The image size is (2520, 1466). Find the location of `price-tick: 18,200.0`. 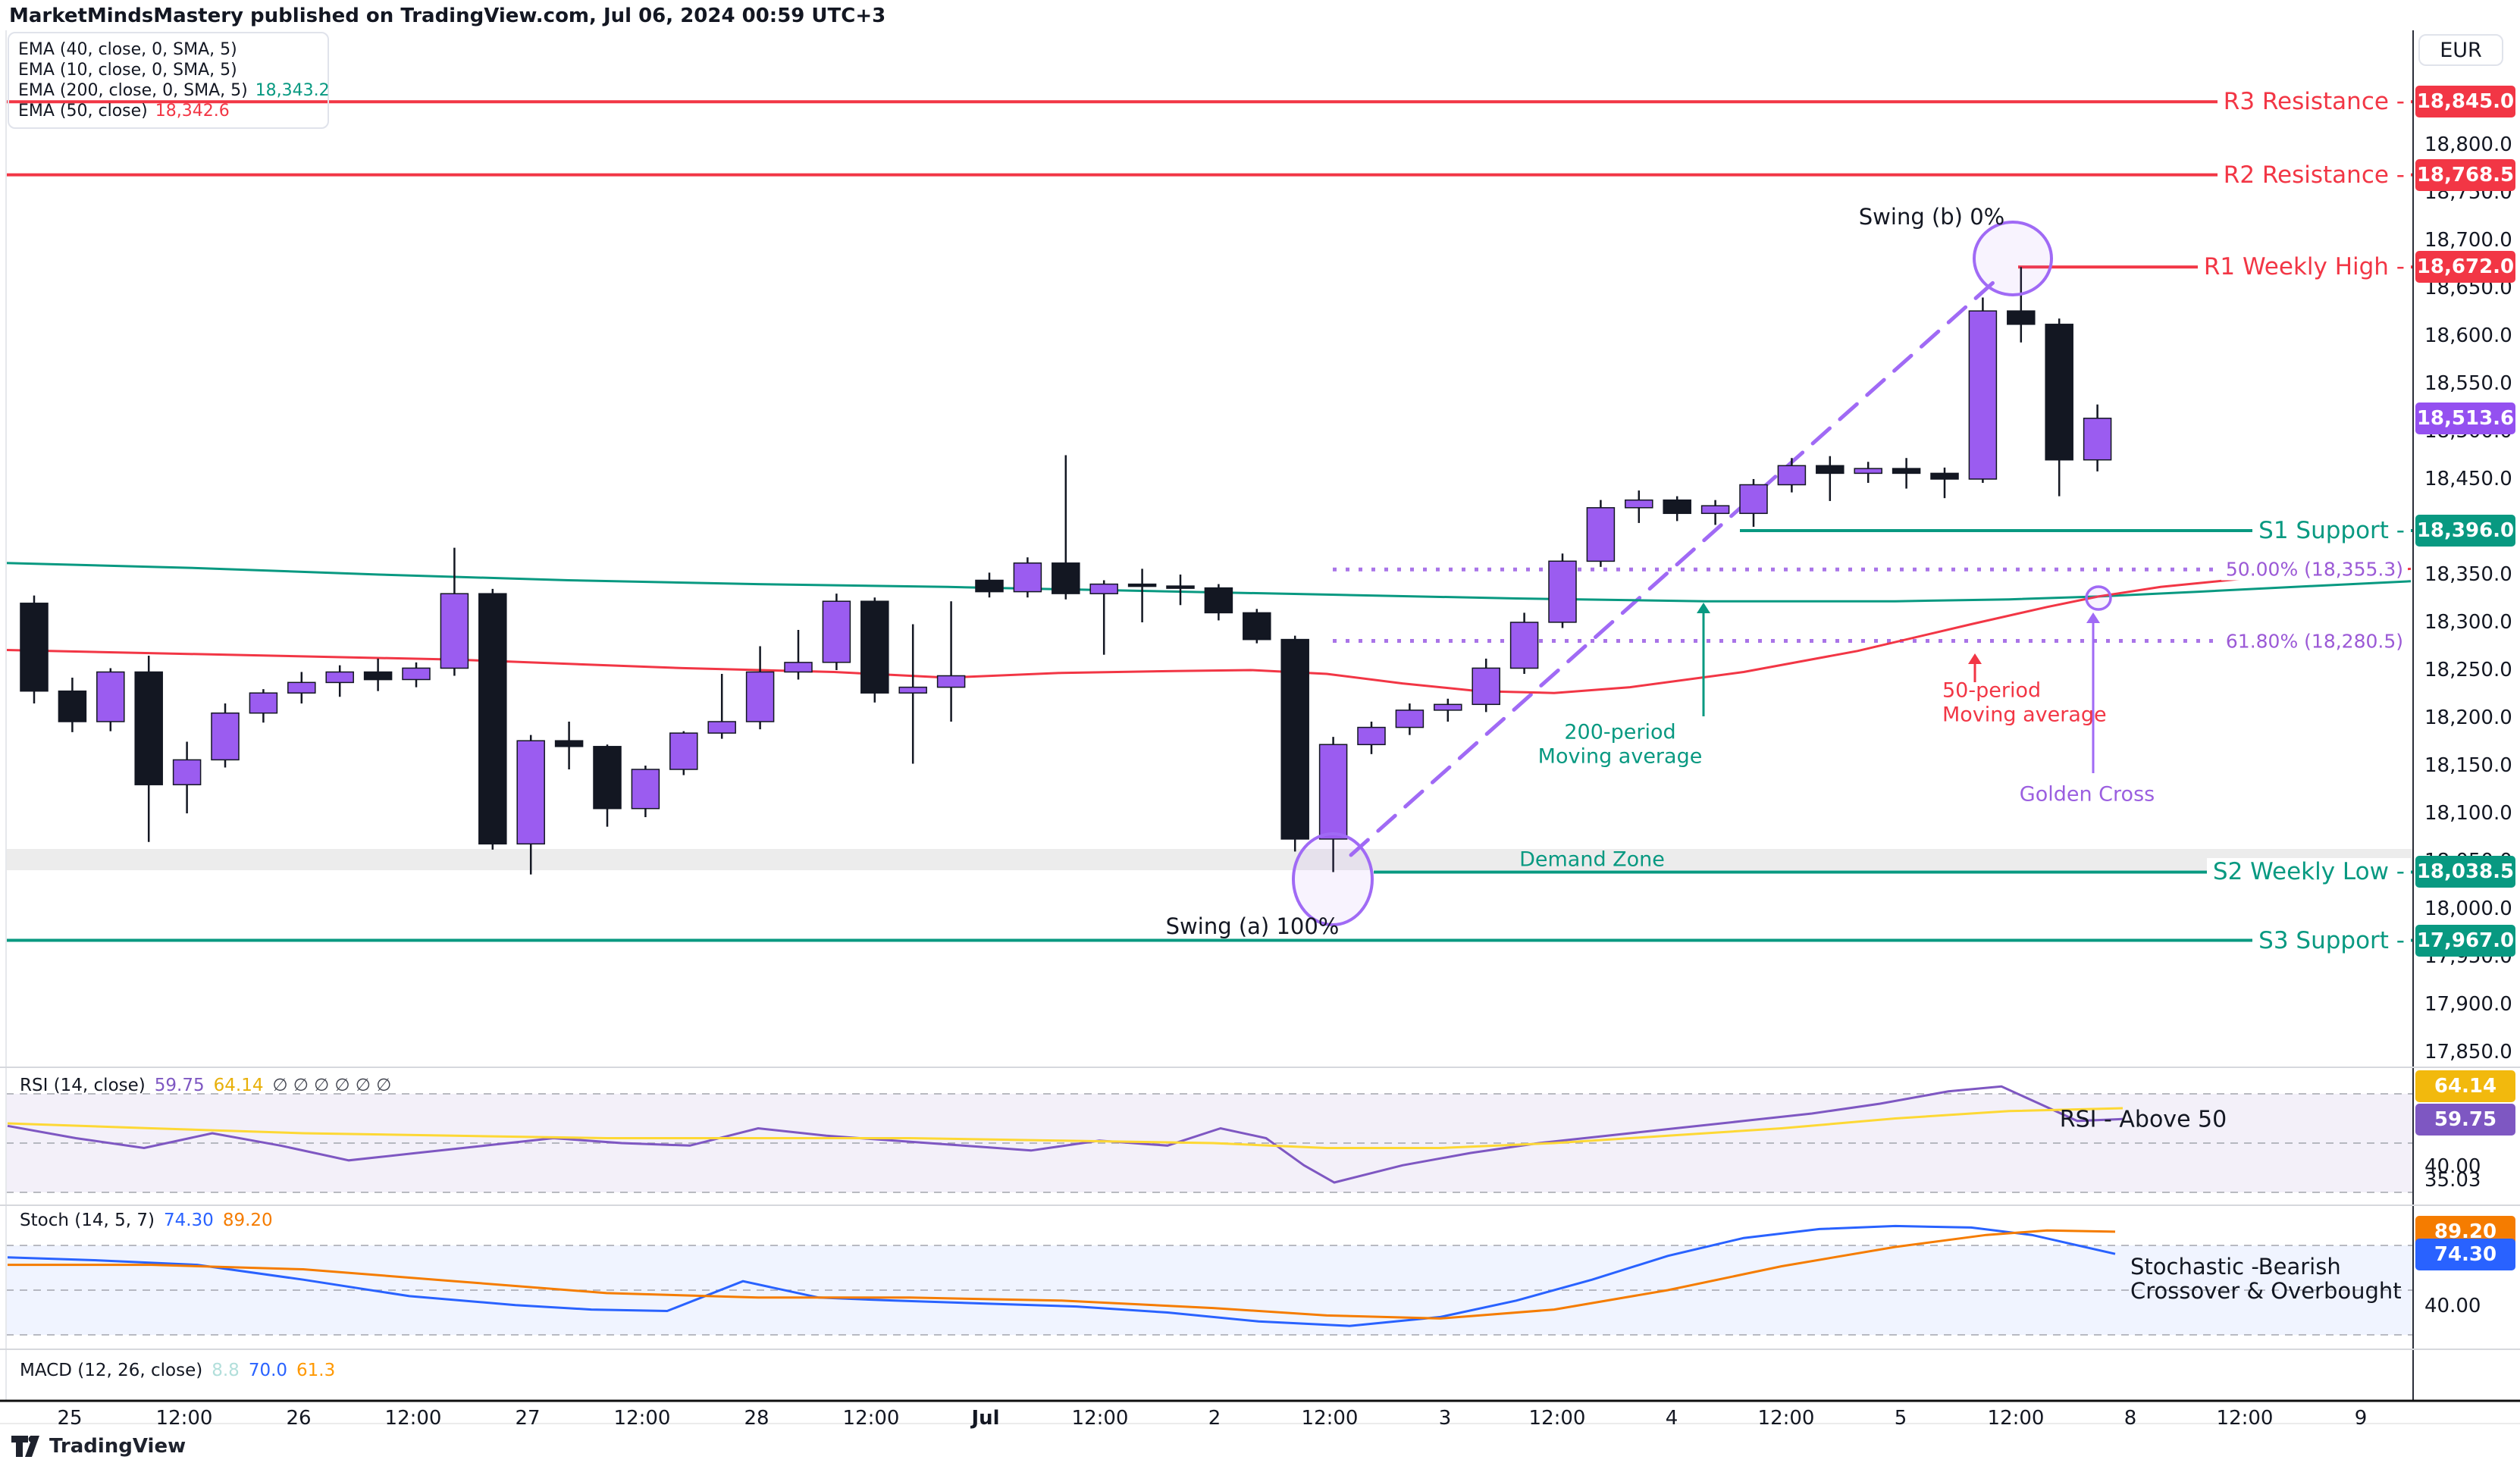

price-tick: 18,200.0 is located at coordinates (2468, 717).